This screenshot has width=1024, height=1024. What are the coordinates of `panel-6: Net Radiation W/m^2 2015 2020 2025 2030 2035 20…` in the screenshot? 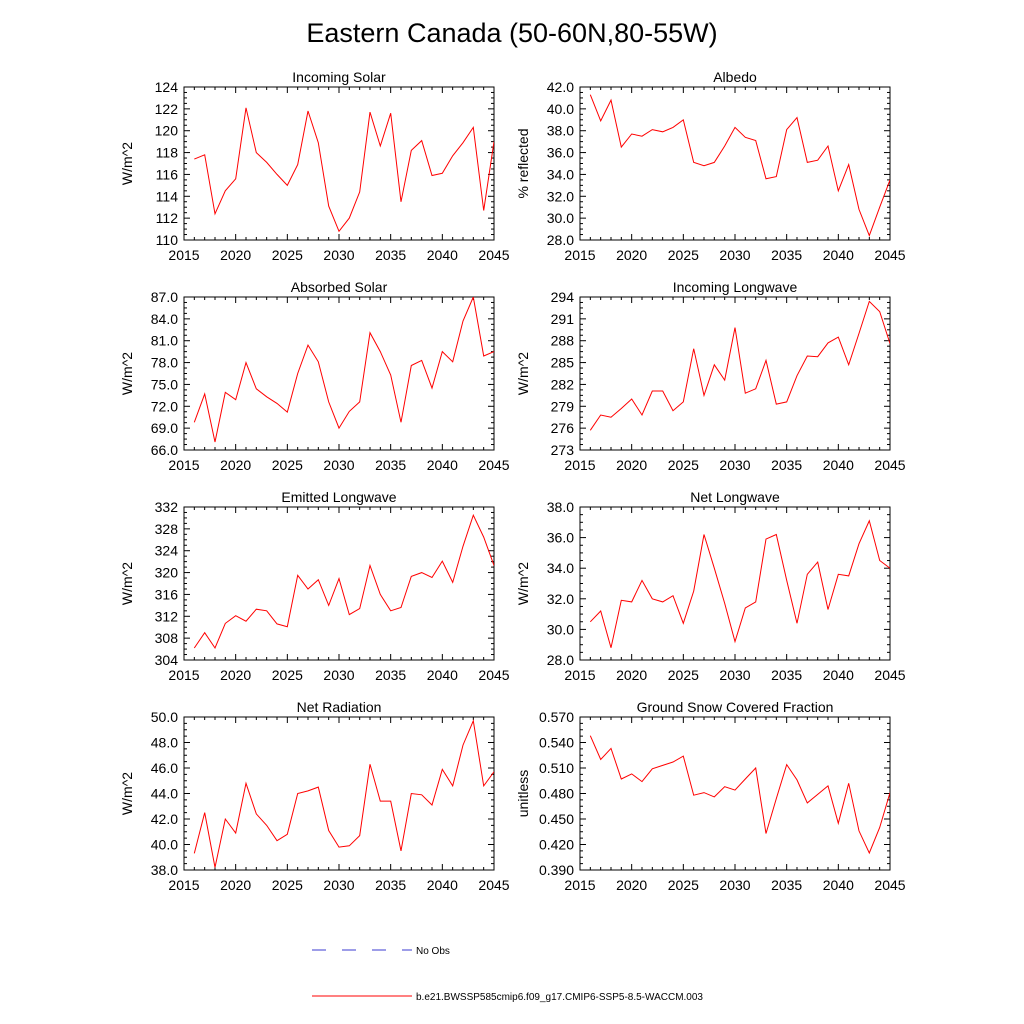 It's located at (314, 796).